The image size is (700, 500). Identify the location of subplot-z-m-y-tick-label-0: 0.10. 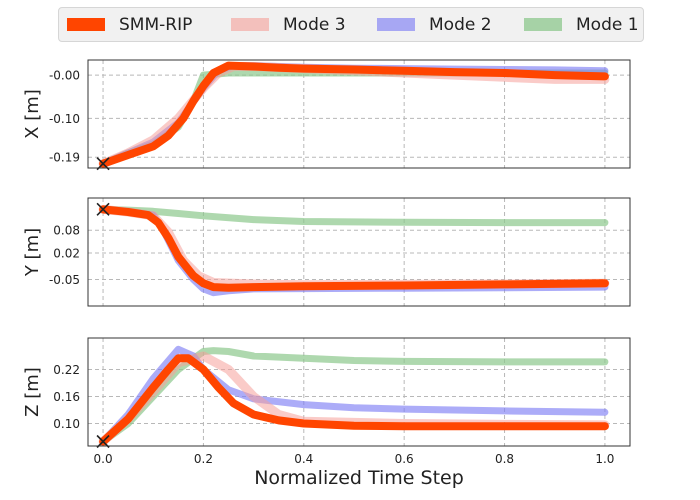
(66, 424).